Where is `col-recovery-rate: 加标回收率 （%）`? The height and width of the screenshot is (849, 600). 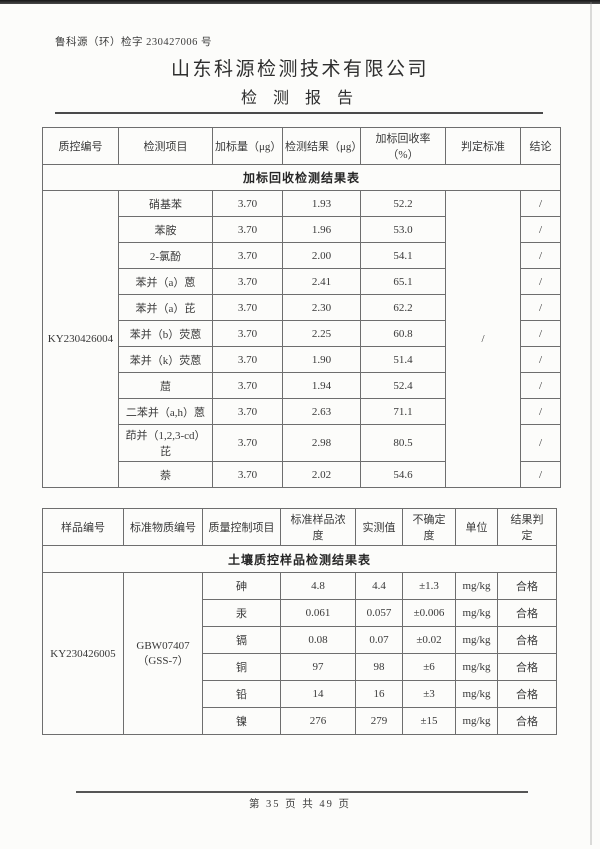
col-recovery-rate: 加标回收率 （%） is located at coordinates (403, 146).